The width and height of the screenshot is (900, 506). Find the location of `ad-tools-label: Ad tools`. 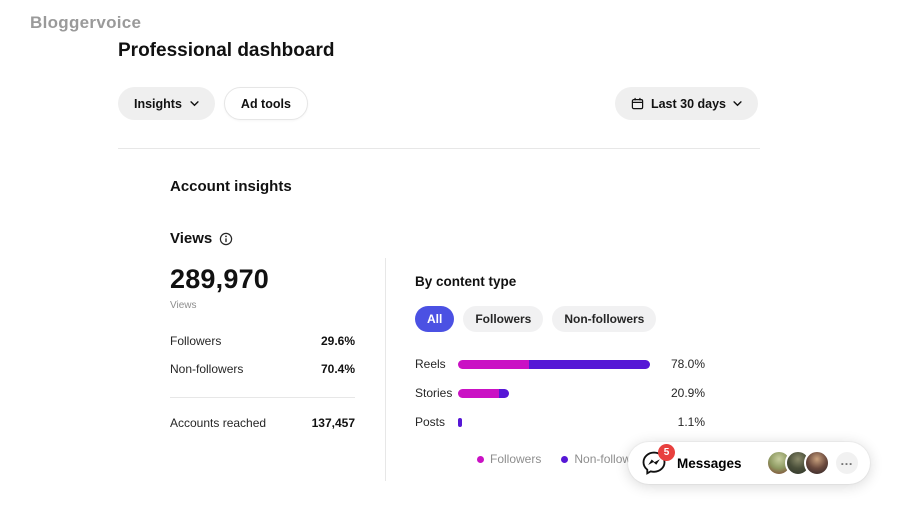

ad-tools-label: Ad tools is located at coordinates (265, 103).